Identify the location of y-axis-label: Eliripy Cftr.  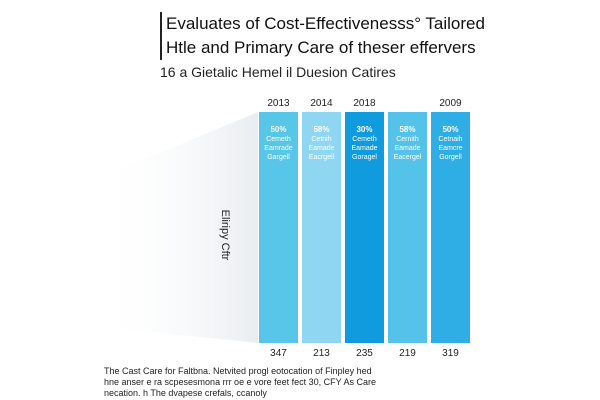
(225, 235).